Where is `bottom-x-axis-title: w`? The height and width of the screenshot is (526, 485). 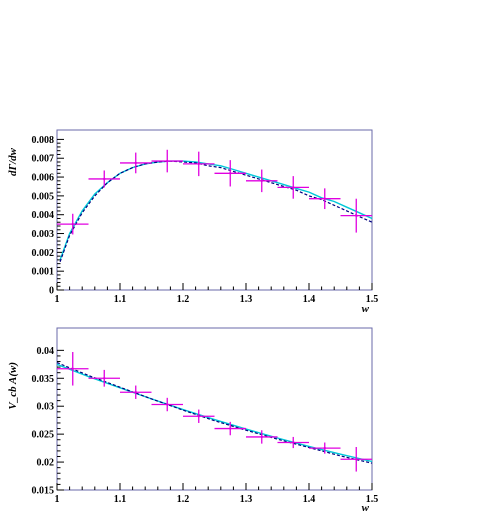 bottom-x-axis-title: w is located at coordinates (366, 508).